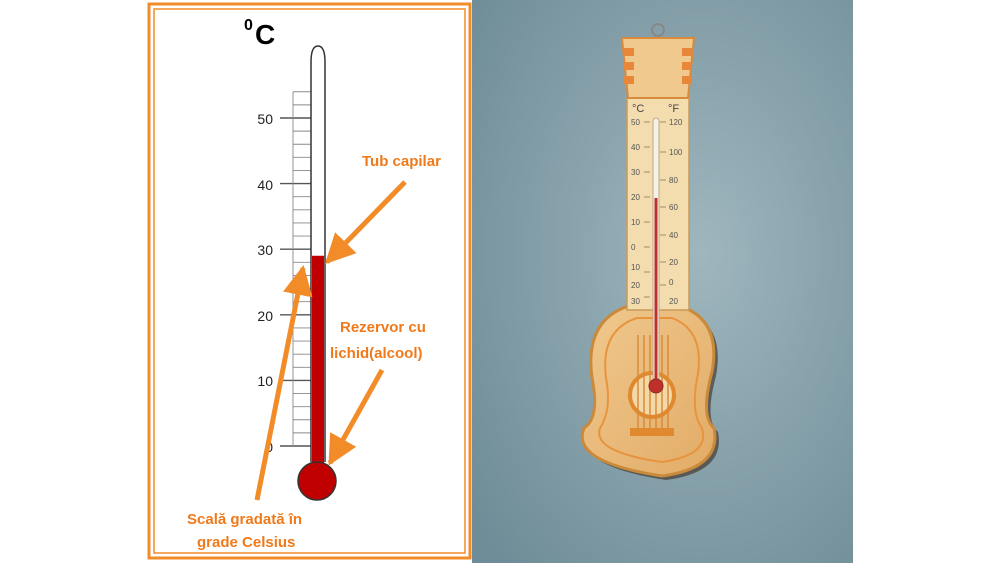 Image resolution: width=1000 pixels, height=568 pixels. Describe the element at coordinates (676, 122) in the screenshot. I see `svg-text: 120` at that location.